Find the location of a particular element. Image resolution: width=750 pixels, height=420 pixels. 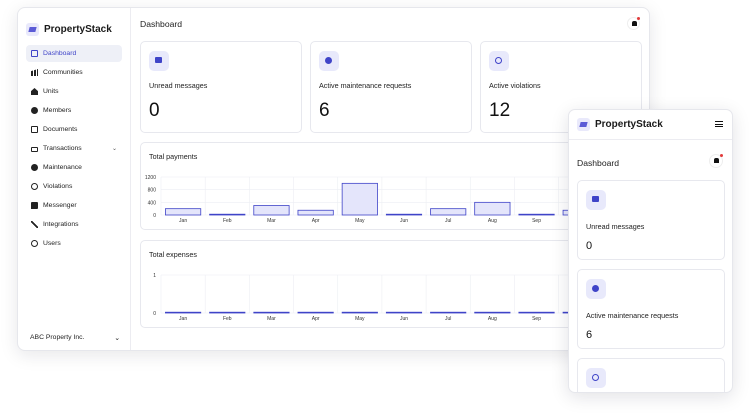

sidebar-item-dashboard: Dashboard is located at coordinates (74, 53).